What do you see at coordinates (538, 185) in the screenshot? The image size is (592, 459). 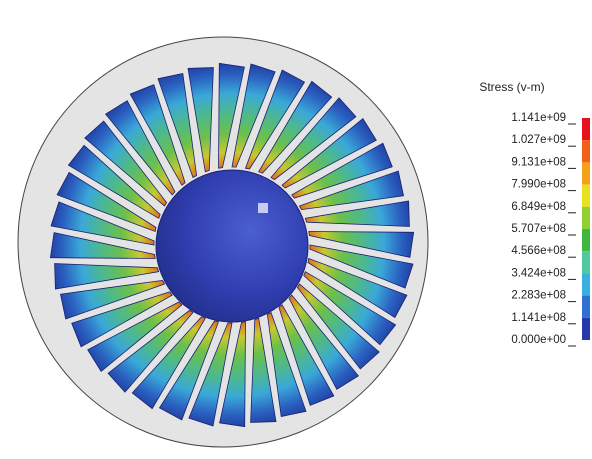 I see `legend-label: 7.990e+08` at bounding box center [538, 185].